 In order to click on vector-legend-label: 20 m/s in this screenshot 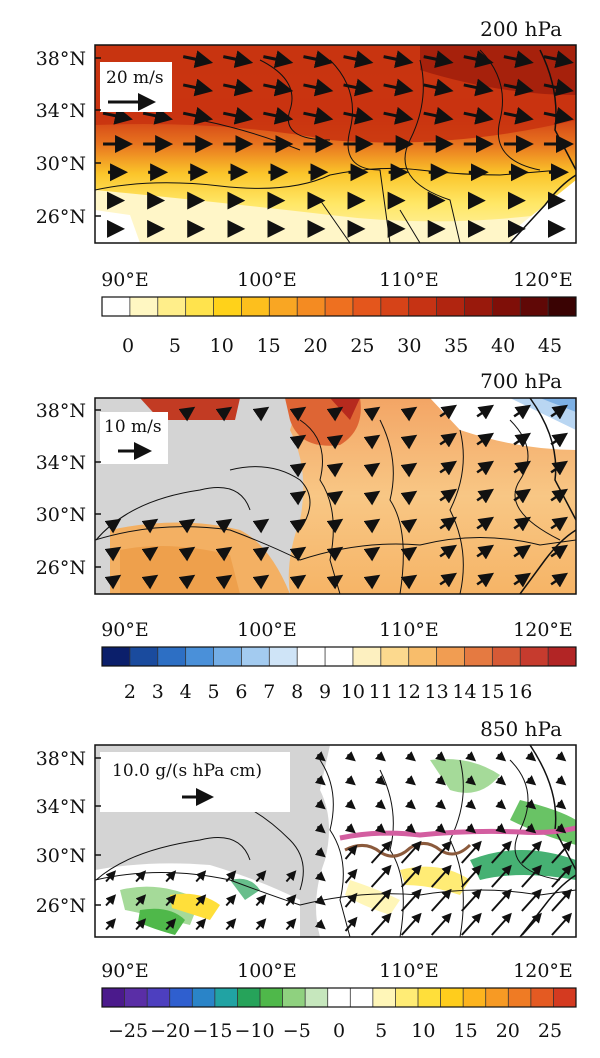, I will do `click(135, 78)`.